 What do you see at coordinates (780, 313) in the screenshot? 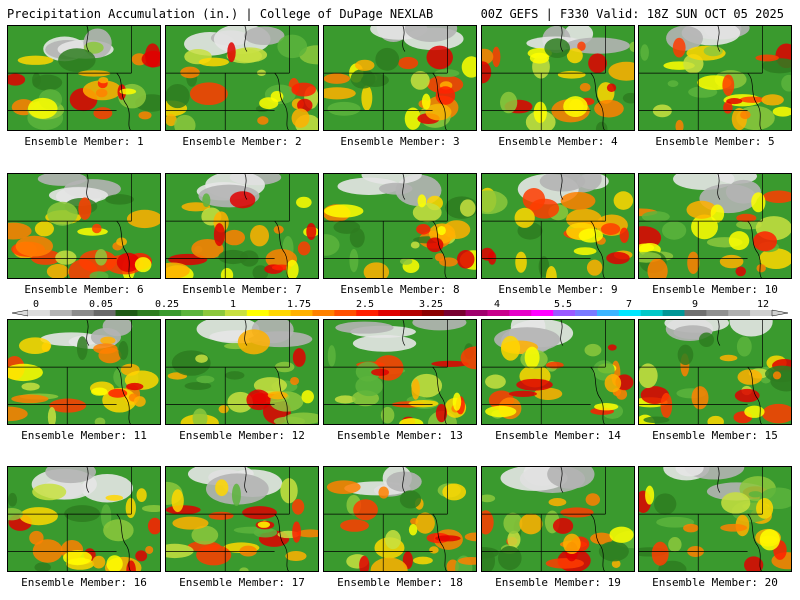
I see `scale-max-arrow` at bounding box center [780, 313].